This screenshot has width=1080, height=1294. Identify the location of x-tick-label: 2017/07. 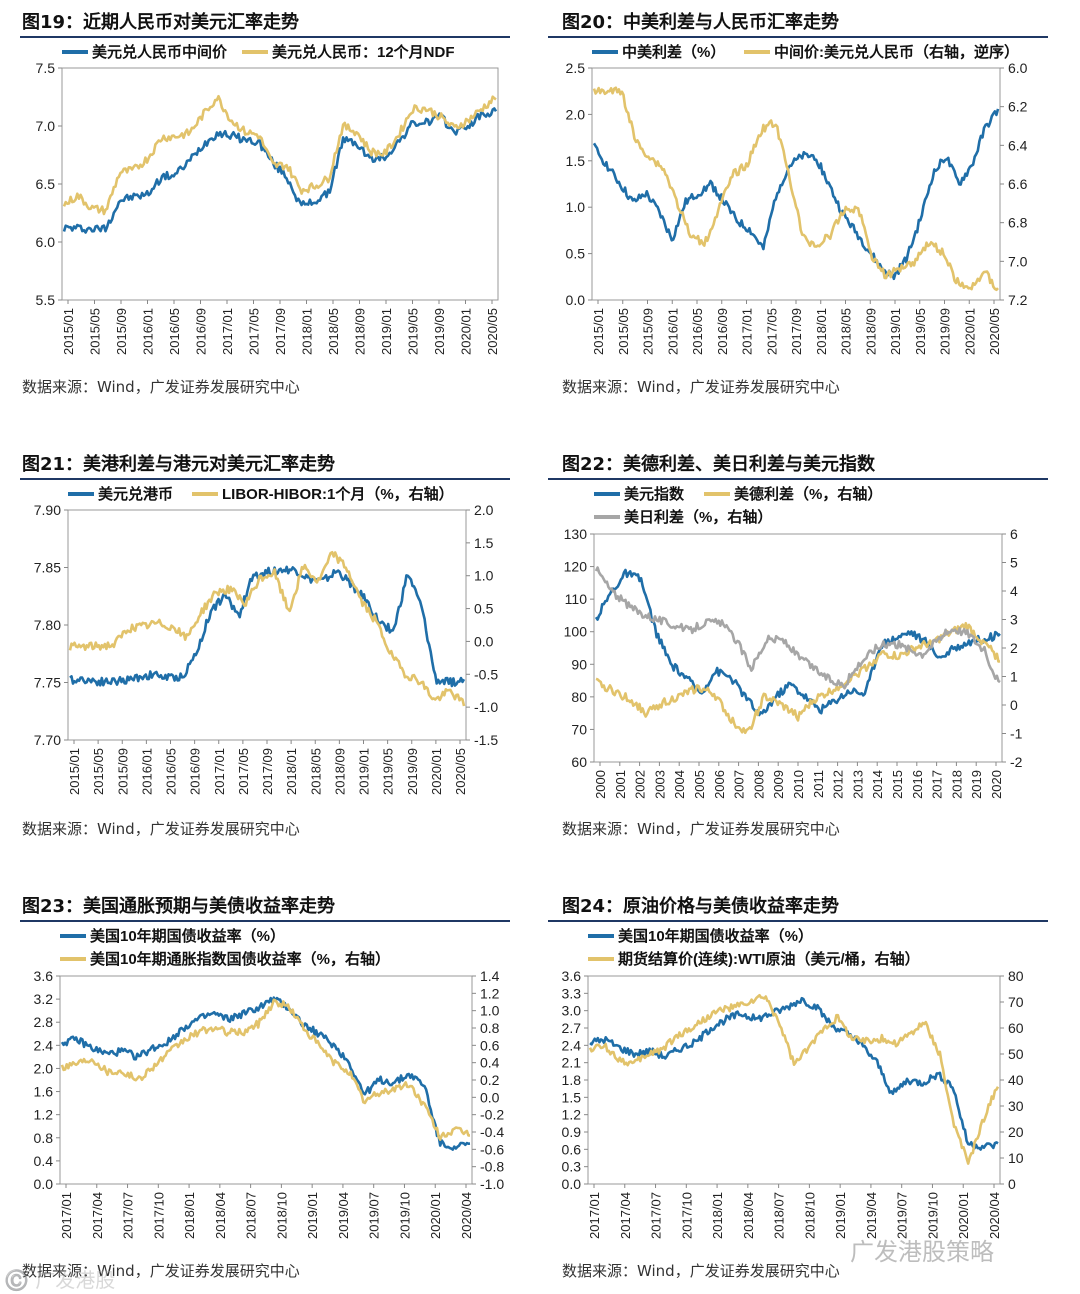
(128, 1215).